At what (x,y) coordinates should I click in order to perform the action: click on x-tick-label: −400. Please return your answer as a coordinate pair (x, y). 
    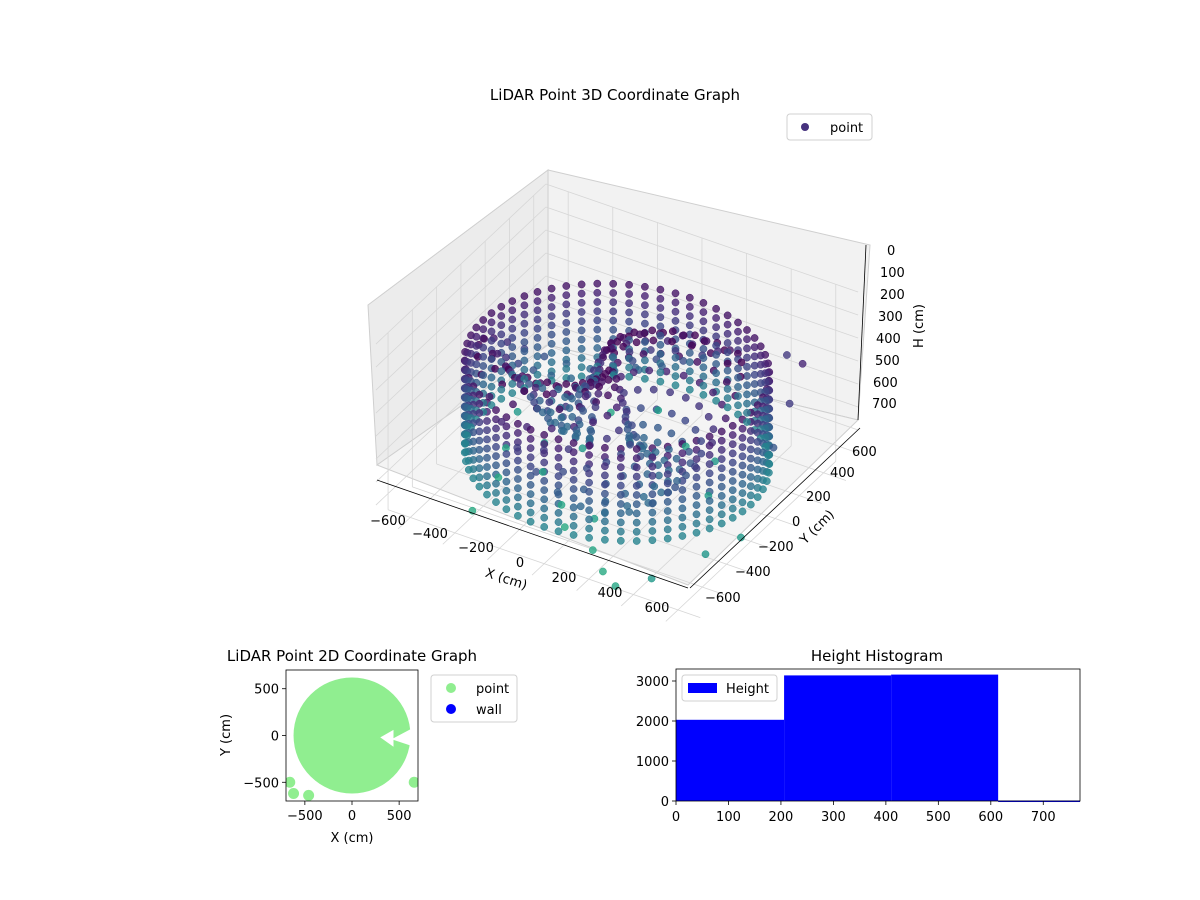
    Looking at the image, I should click on (430, 534).